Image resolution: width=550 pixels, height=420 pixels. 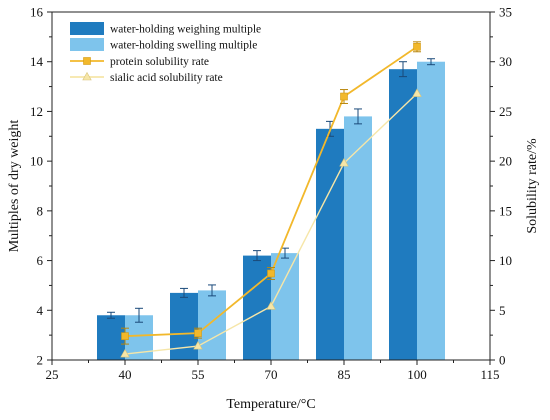 What do you see at coordinates (166, 78) in the screenshot?
I see `legend-label-line-2: sialic acid solubility rate` at bounding box center [166, 78].